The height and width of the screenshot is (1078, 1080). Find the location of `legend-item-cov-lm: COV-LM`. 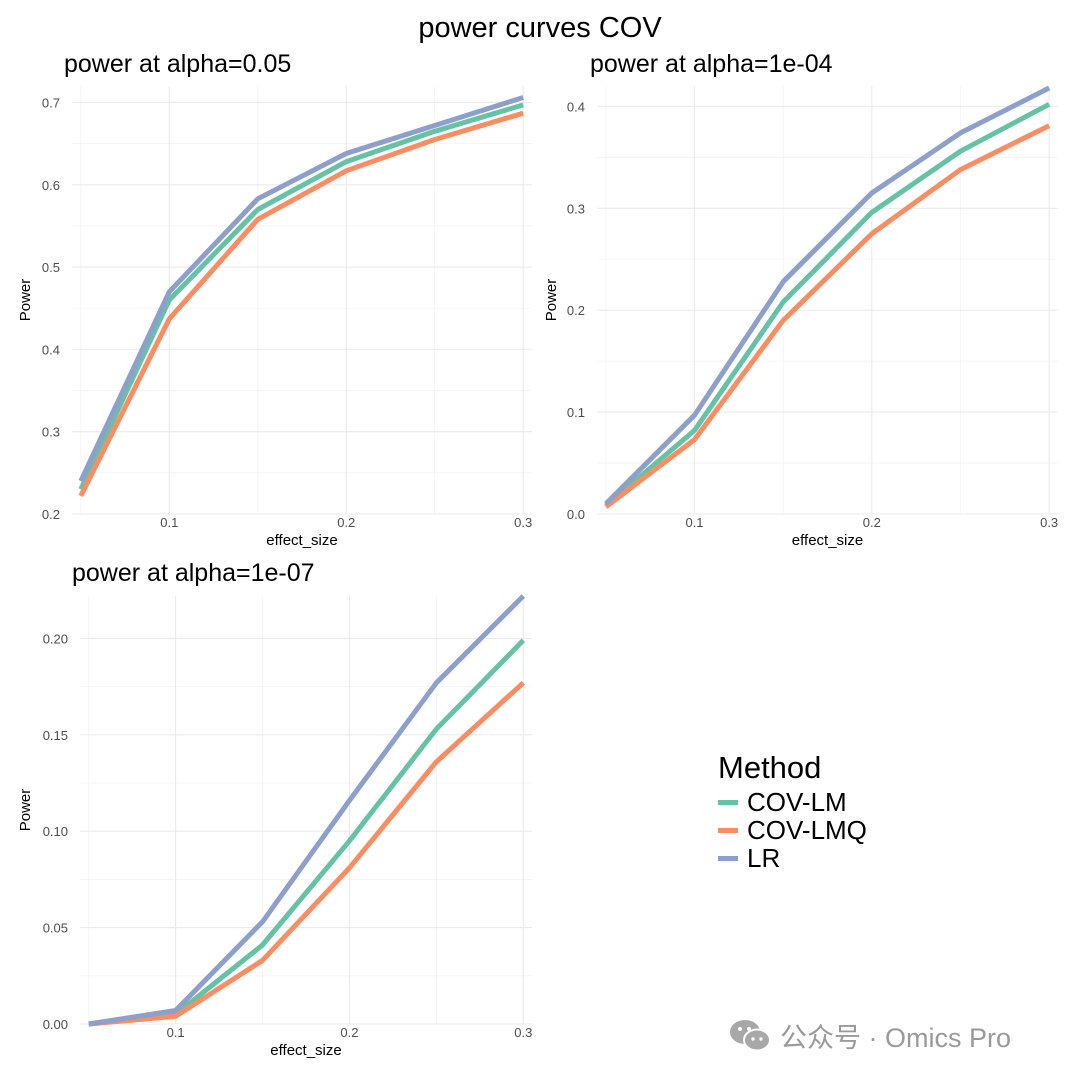

legend-item-cov-lm: COV-LM is located at coordinates (792, 801).